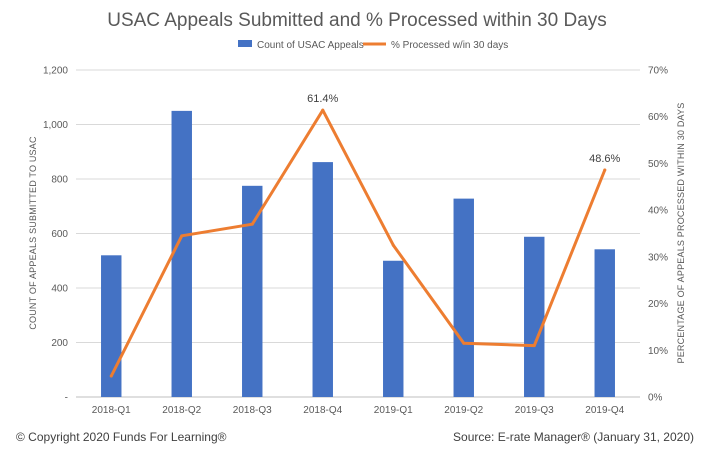 This screenshot has width=714, height=452. Describe the element at coordinates (658, 117) in the screenshot. I see `y2-tick-label: 60%` at that location.